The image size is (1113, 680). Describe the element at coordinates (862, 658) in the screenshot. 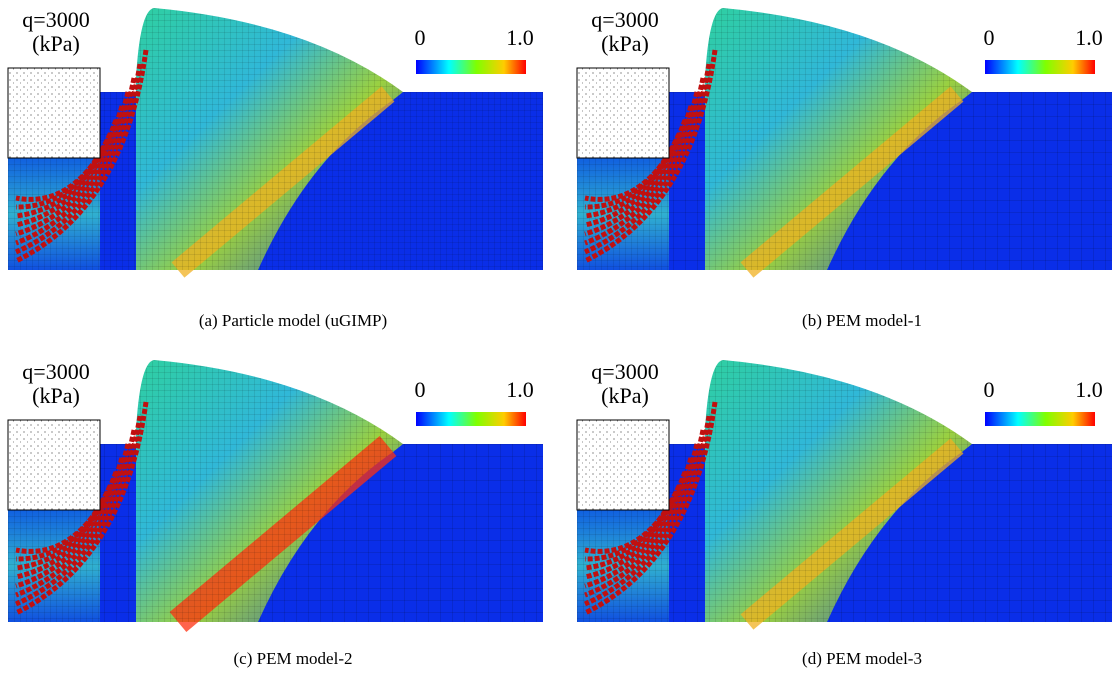

I see `caption: (d) PEM model-3` at that location.